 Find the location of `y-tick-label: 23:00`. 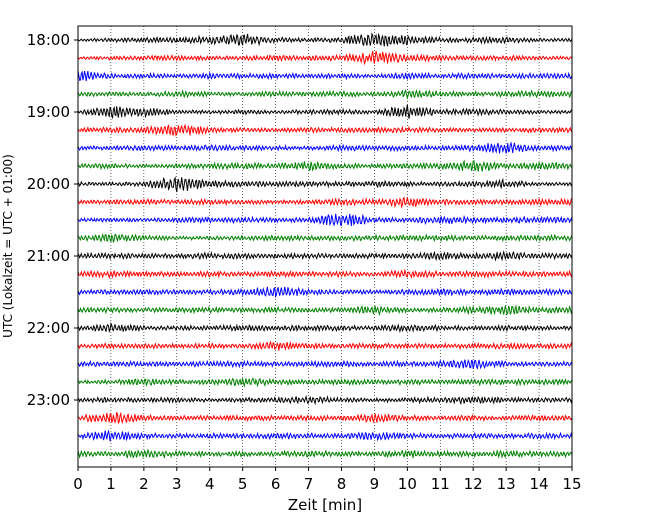

y-tick-label: 23:00 is located at coordinates (48, 400).